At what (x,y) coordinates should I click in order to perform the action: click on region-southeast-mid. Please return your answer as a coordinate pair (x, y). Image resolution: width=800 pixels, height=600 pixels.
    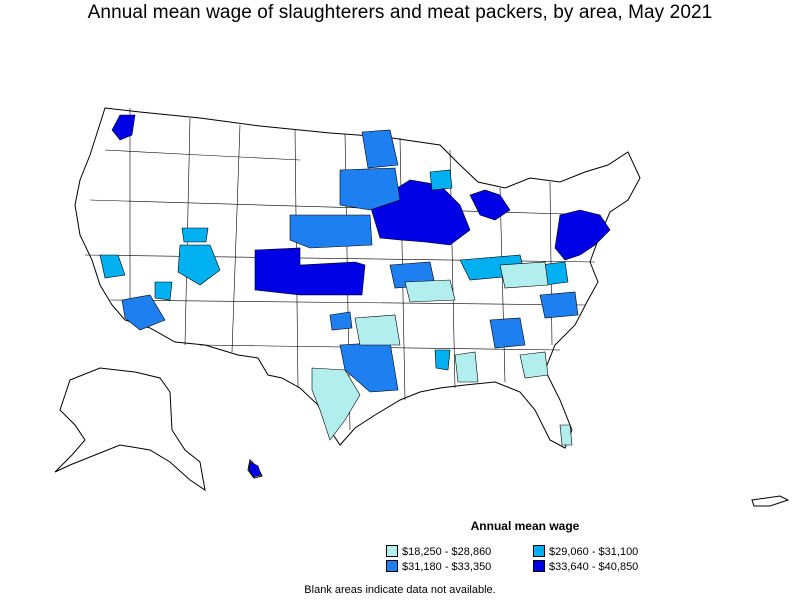
    Looking at the image, I should click on (507, 333).